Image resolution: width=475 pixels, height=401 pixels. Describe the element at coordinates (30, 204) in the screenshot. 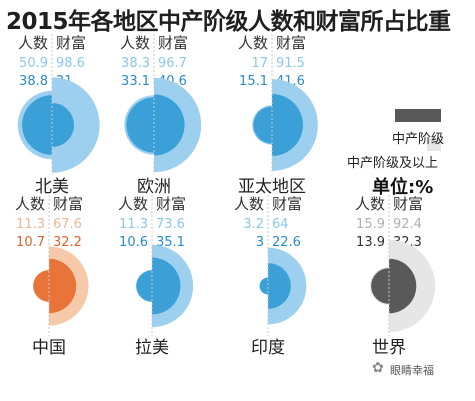

I see `region-3-header-population: 人数` at that location.